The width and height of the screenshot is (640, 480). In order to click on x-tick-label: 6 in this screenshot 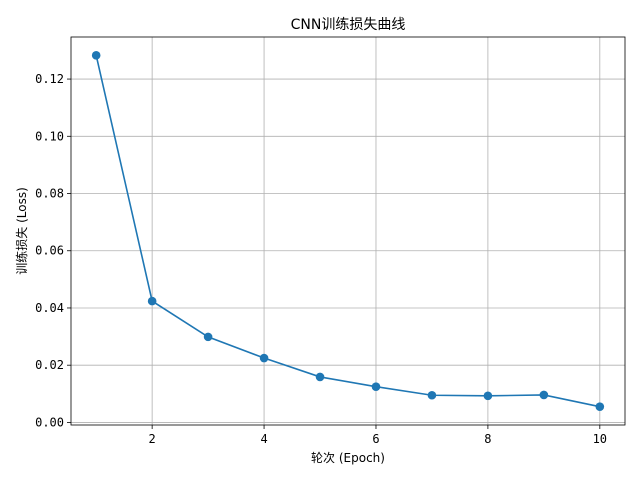, I will do `click(375, 439)`.